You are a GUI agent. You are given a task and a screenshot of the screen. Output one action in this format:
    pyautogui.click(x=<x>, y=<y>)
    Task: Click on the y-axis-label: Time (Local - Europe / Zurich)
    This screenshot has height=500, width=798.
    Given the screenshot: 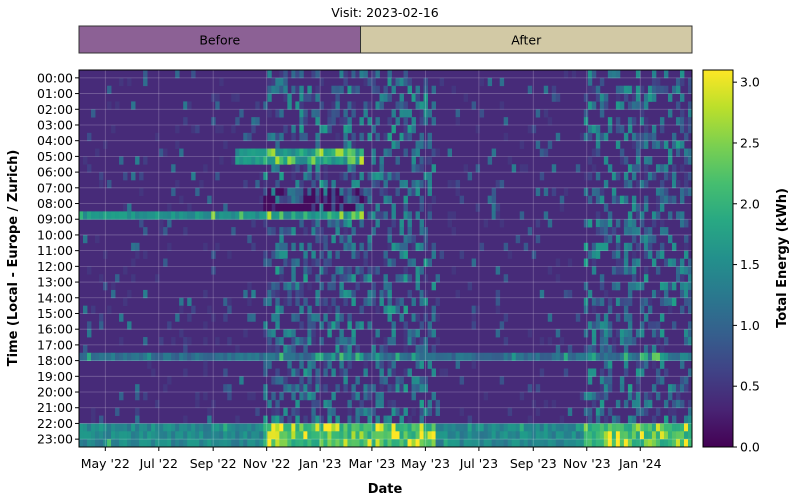 What is the action you would take?
    pyautogui.click(x=13, y=258)
    